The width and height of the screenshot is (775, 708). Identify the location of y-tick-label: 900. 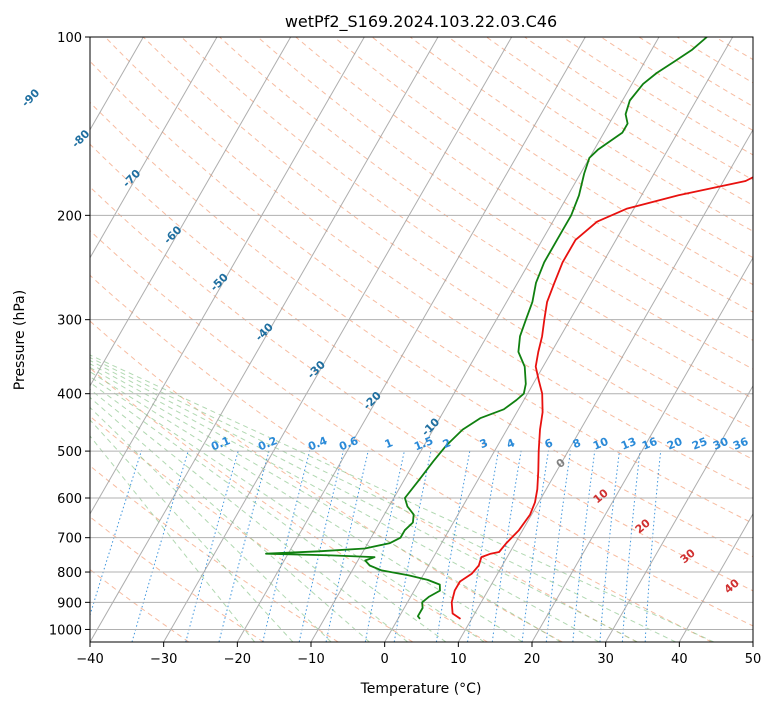
(69, 603).